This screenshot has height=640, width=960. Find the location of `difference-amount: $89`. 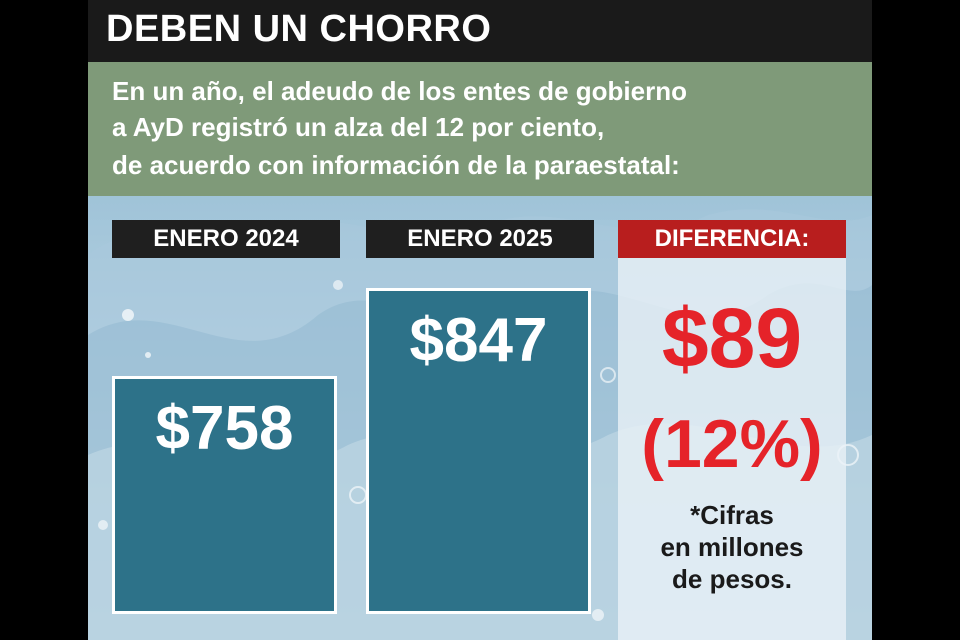

difference-amount: $89 is located at coordinates (732, 338).